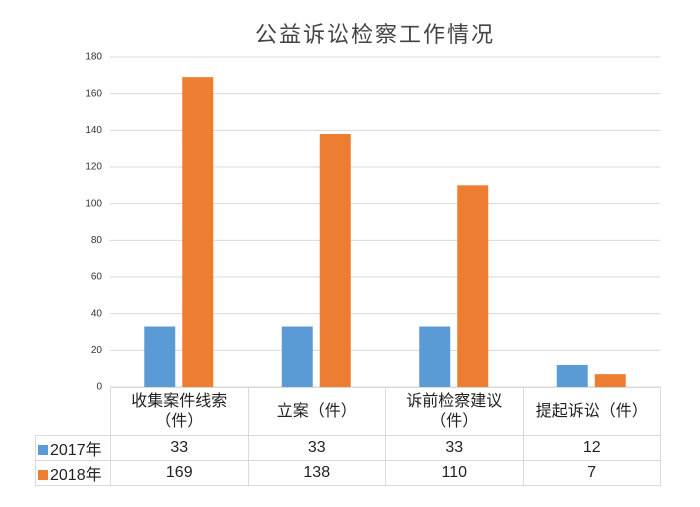 The image size is (700, 507). What do you see at coordinates (93, 57) in the screenshot?
I see `y-tick-label: 180` at bounding box center [93, 57].